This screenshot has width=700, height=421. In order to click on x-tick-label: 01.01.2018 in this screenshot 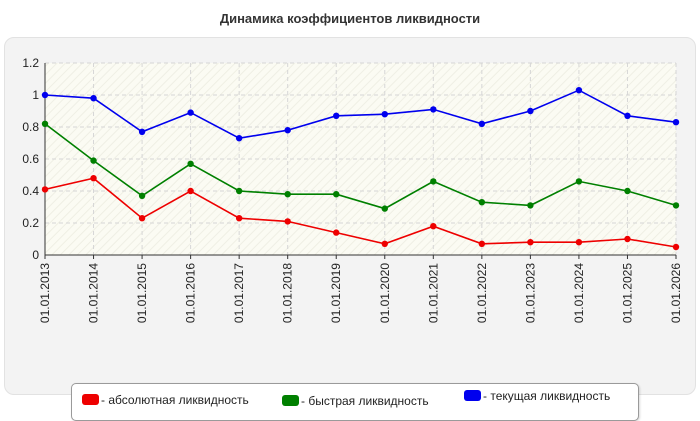, I will do `click(288, 293)`.